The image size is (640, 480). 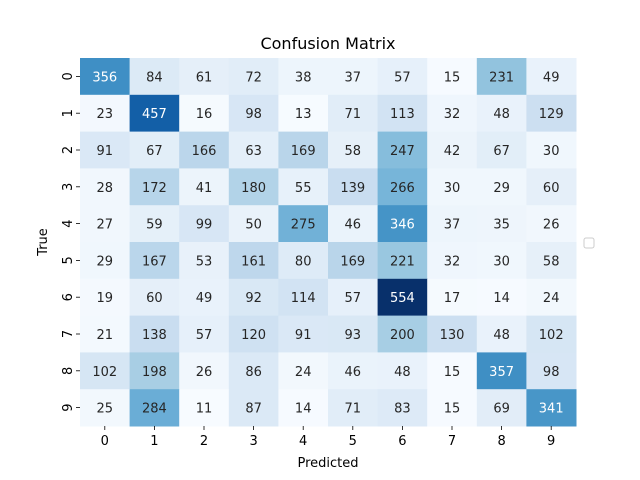 What do you see at coordinates (303, 298) in the screenshot?
I see `cell-value-label: 114` at bounding box center [303, 298].